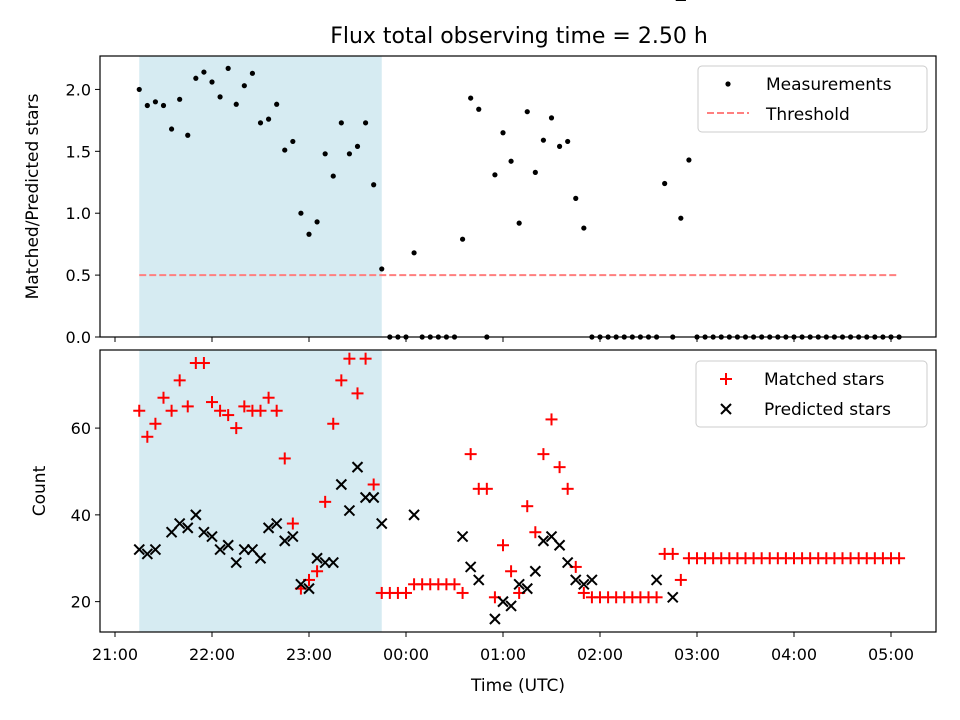 The width and height of the screenshot is (960, 720). What do you see at coordinates (81, 515) in the screenshot?
I see `bottom-ytick-label: 40` at bounding box center [81, 515].